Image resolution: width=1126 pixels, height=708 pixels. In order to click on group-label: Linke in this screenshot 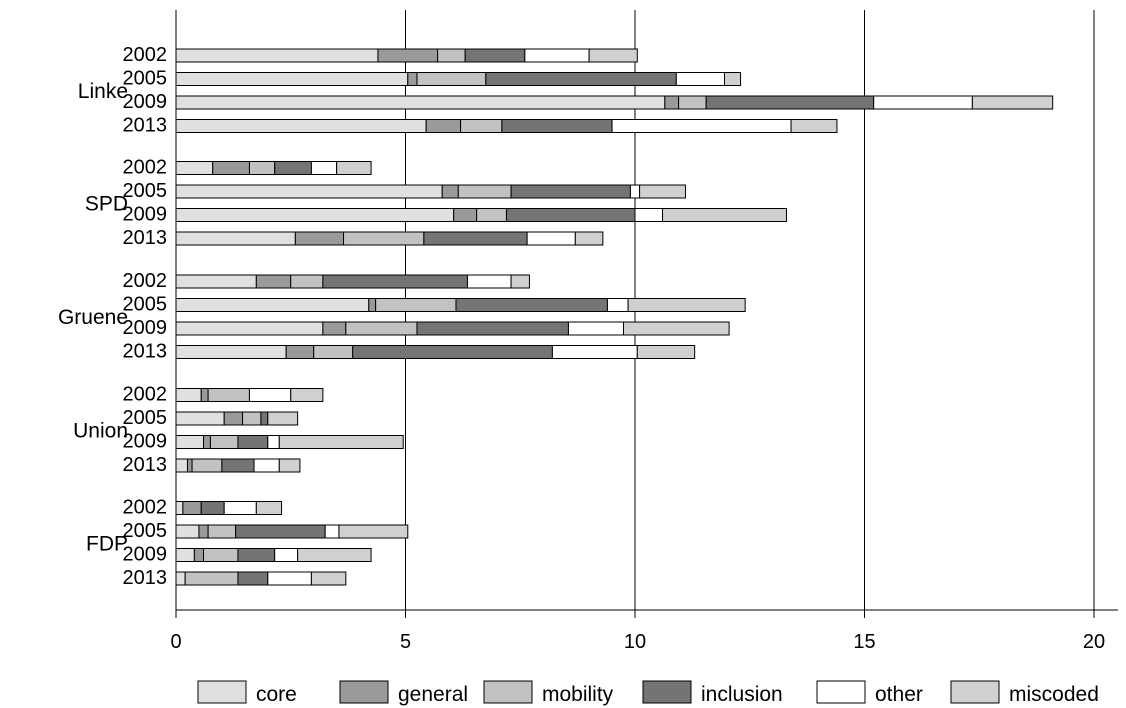, I will do `click(103, 91)`.